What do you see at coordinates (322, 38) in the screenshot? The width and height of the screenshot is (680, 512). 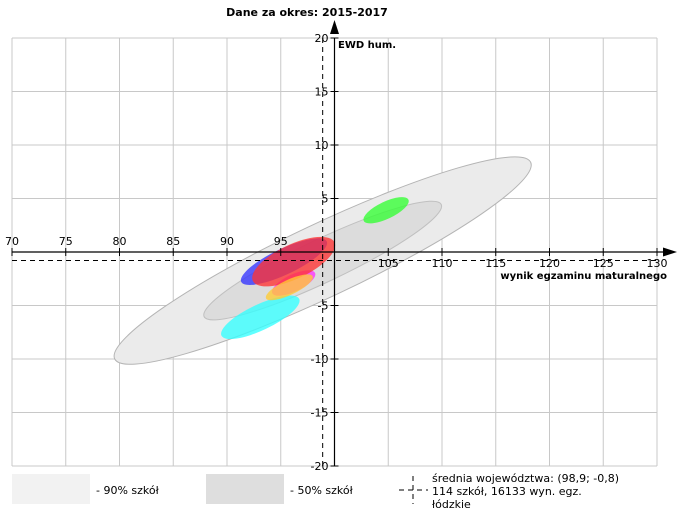 I see `y-tick-label: 20` at bounding box center [322, 38].